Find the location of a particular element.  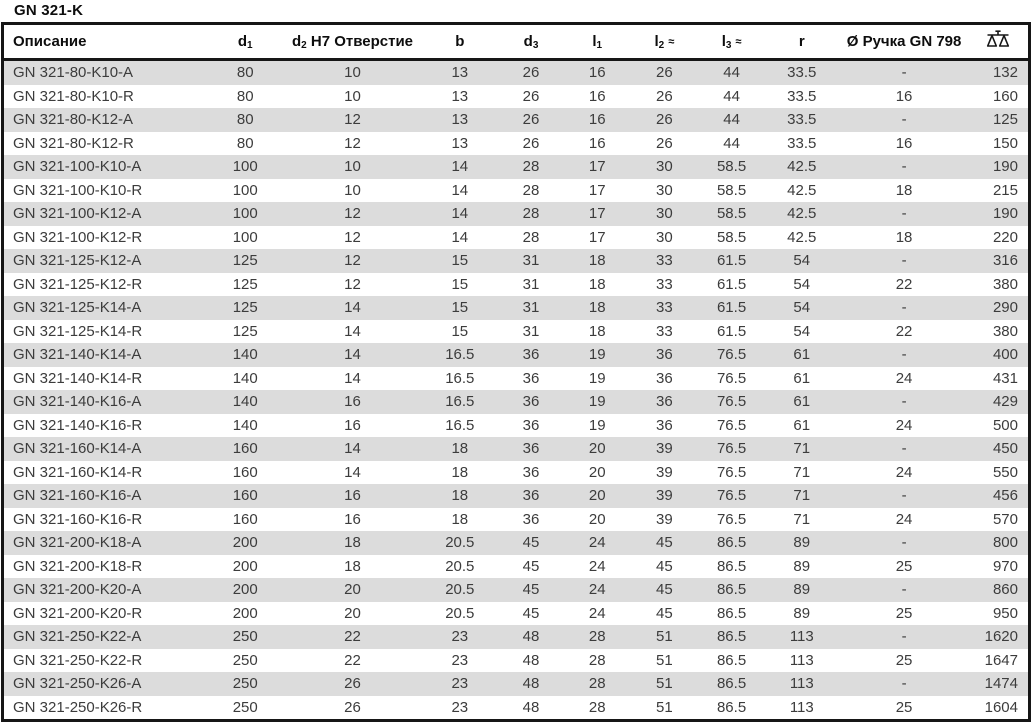

cell-weight: 1647 is located at coordinates (999, 660).